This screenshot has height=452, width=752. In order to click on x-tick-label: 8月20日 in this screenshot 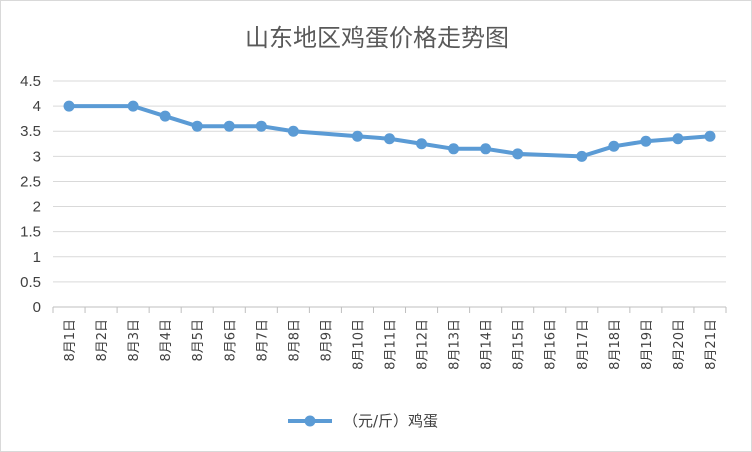, I will do `click(679, 344)`.